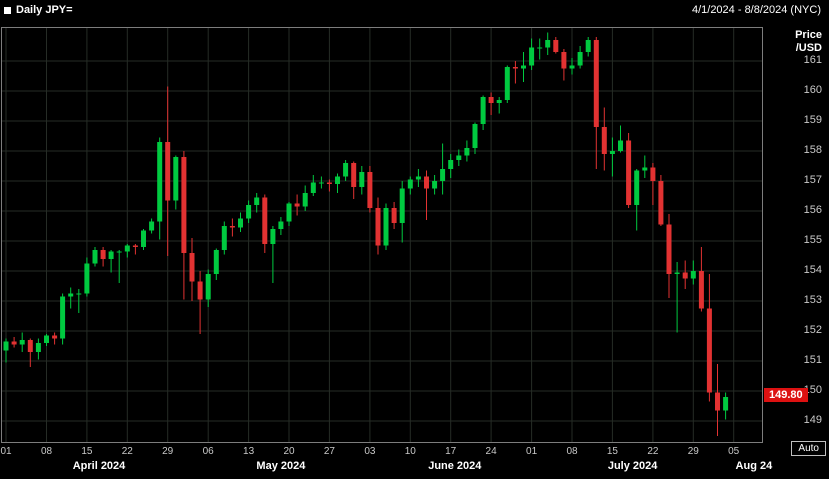 The image size is (829, 479). I want to click on date-tick-label: 24, so click(491, 451).